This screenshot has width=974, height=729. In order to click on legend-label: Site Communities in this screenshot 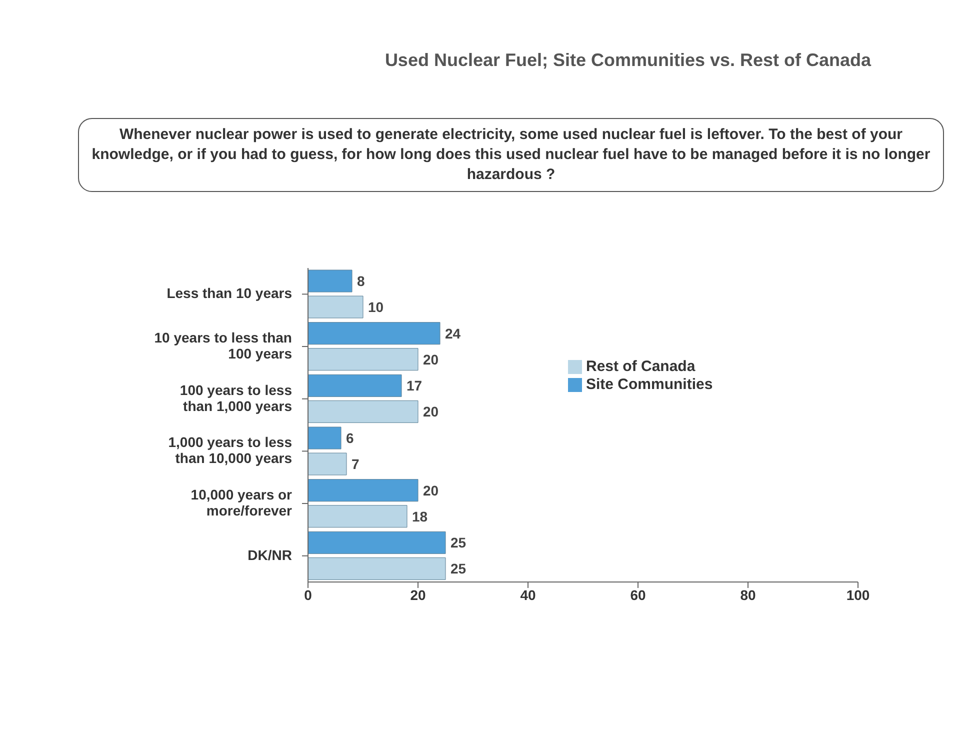, I will do `click(649, 384)`.